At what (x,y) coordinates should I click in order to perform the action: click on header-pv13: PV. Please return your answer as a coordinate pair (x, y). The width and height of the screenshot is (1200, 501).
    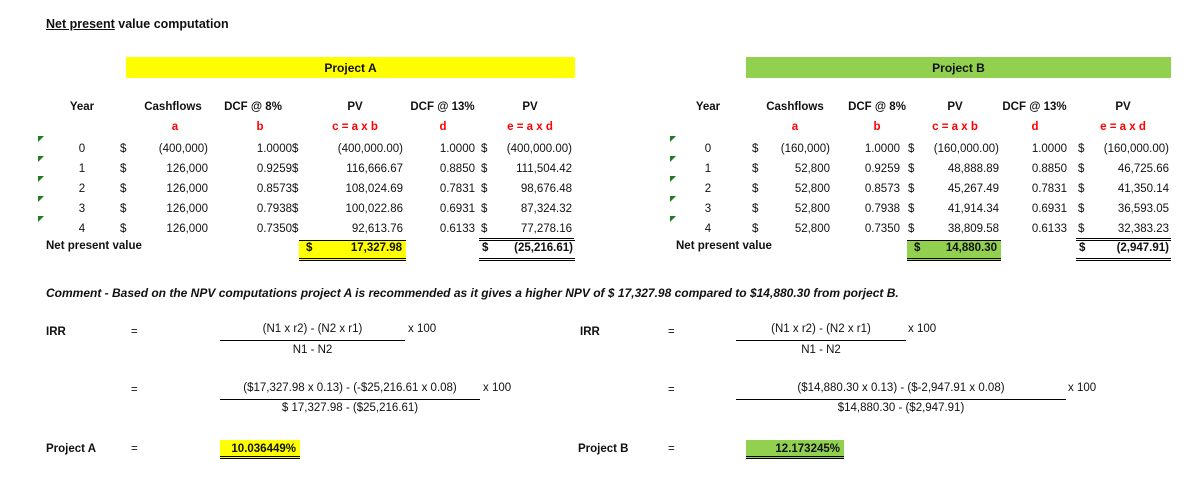
    Looking at the image, I should click on (530, 107).